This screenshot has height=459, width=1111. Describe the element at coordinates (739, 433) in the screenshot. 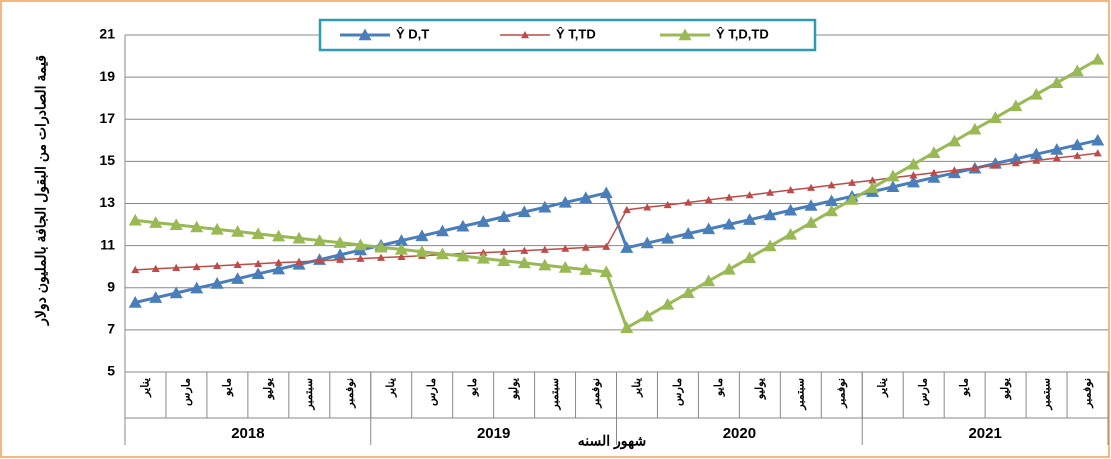

I see `group-label: 2020` at that location.